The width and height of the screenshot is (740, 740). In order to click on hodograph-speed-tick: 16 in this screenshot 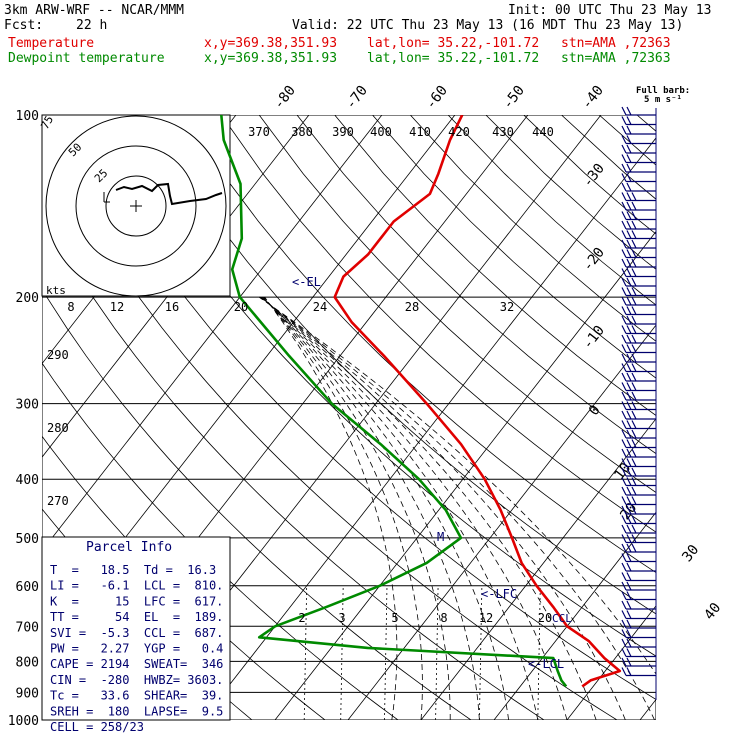, I will do `click(172, 307)`.